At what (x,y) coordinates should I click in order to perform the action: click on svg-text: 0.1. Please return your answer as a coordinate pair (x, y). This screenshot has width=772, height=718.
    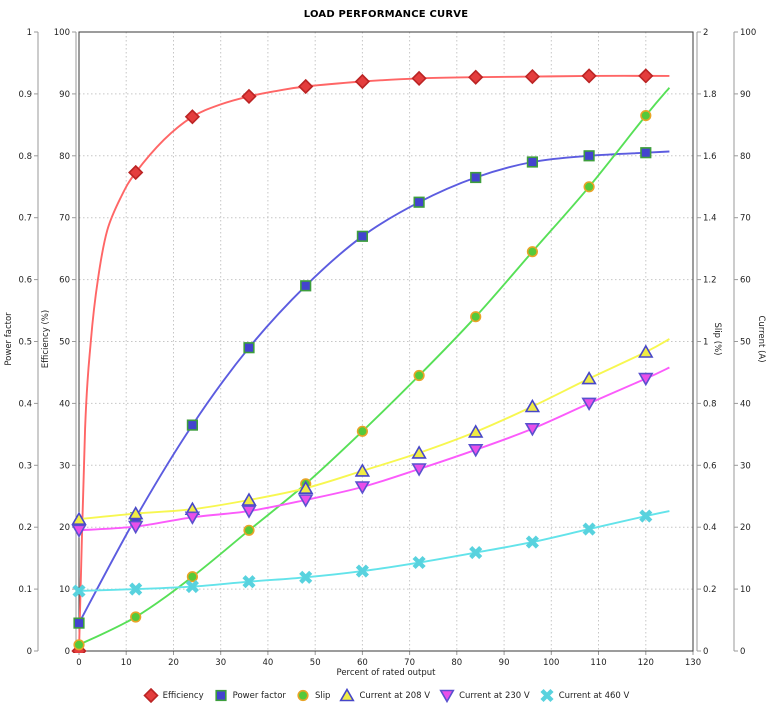
    Looking at the image, I should click on (25, 590).